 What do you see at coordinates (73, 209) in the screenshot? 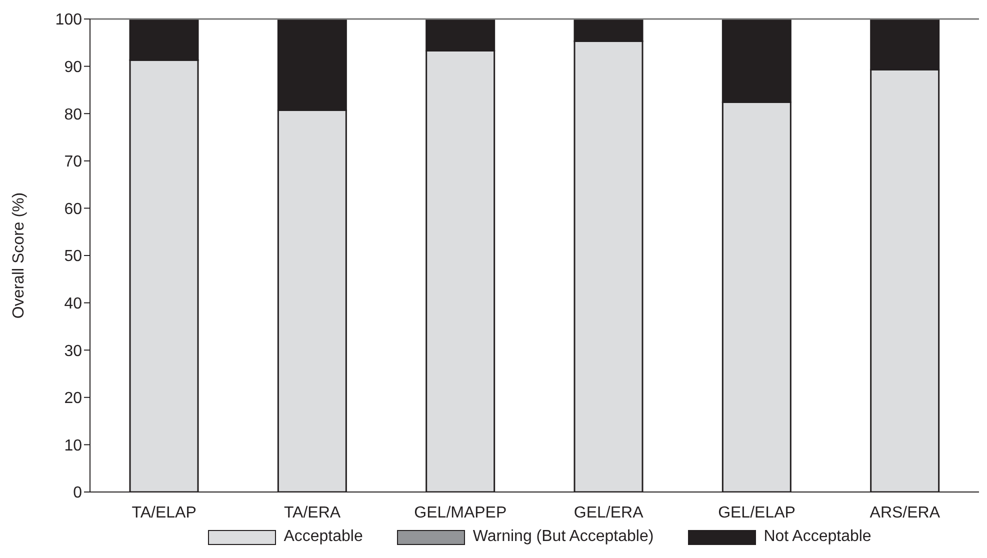
I see `y-tick-label: 60` at bounding box center [73, 209].